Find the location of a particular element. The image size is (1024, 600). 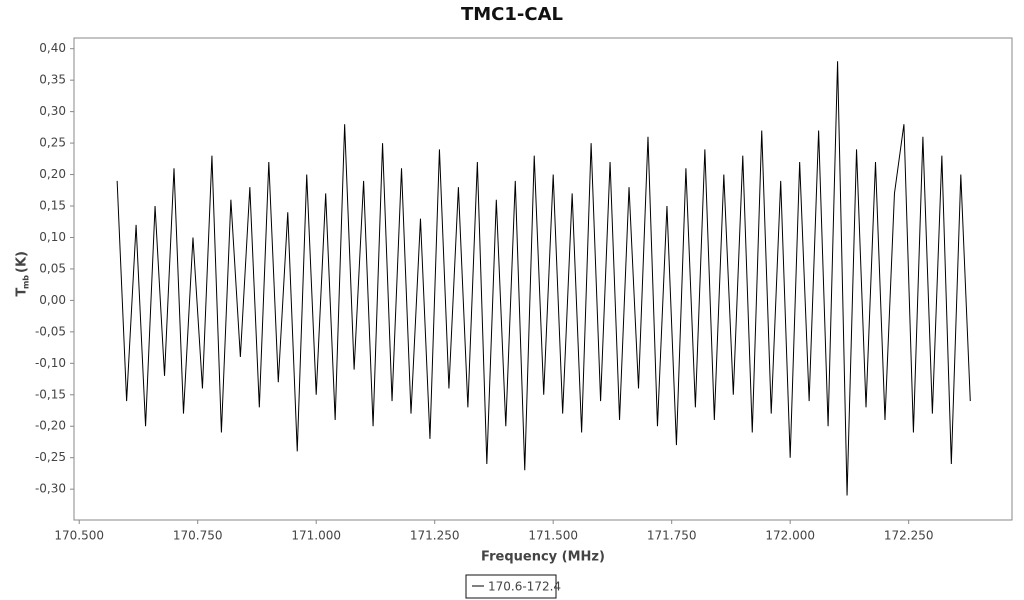

x-tick-label: 171.250 is located at coordinates (435, 536).